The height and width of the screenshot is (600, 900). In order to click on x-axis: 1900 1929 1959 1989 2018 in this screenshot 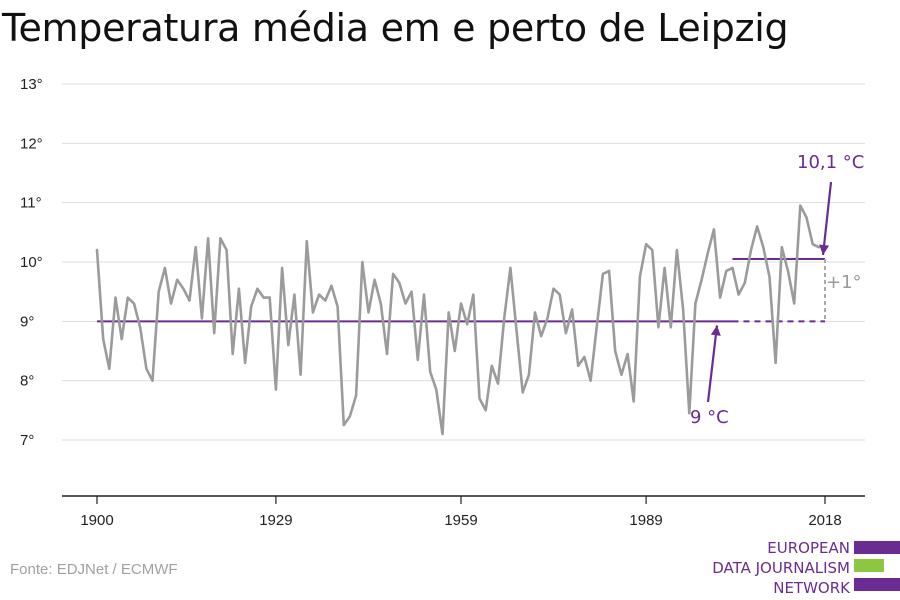, I will do `click(463, 512)`.